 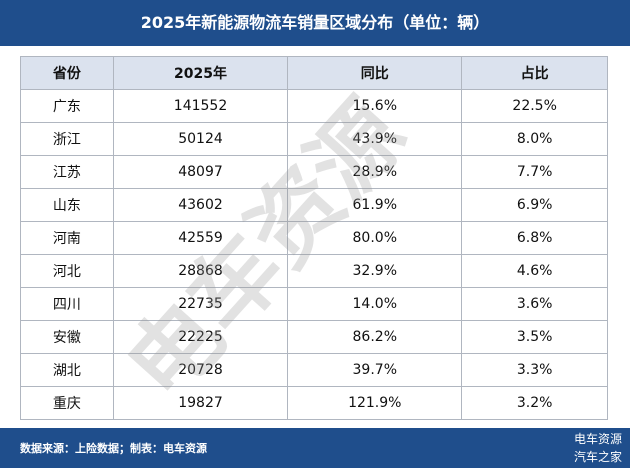 I want to click on table-cell: 39.7%, so click(x=375, y=370).